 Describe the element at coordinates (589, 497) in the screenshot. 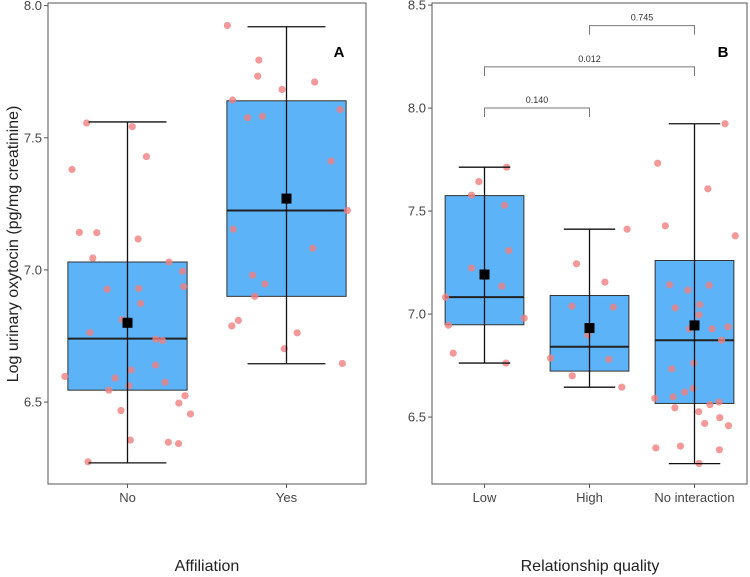

I see `x-tick-label: High` at that location.